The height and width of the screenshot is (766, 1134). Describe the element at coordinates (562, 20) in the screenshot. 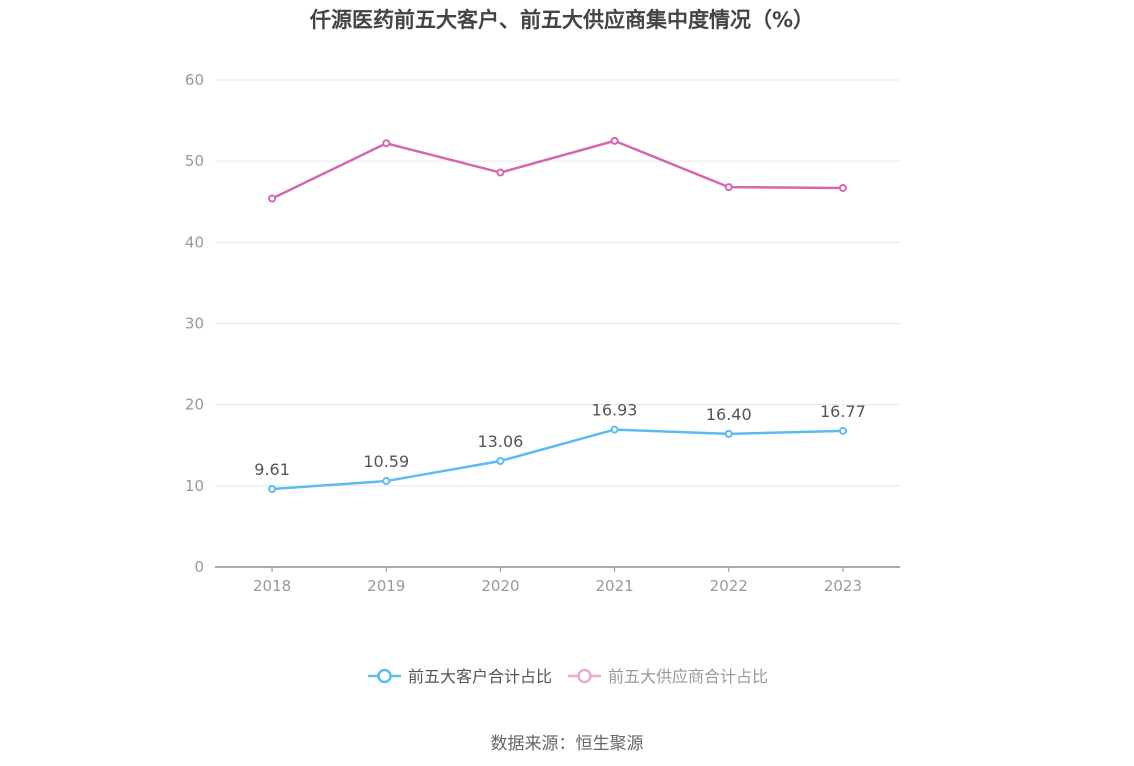

I see `chart-title: 仟源医药前五大客户、前五大供应商集中度情况（%）` at that location.